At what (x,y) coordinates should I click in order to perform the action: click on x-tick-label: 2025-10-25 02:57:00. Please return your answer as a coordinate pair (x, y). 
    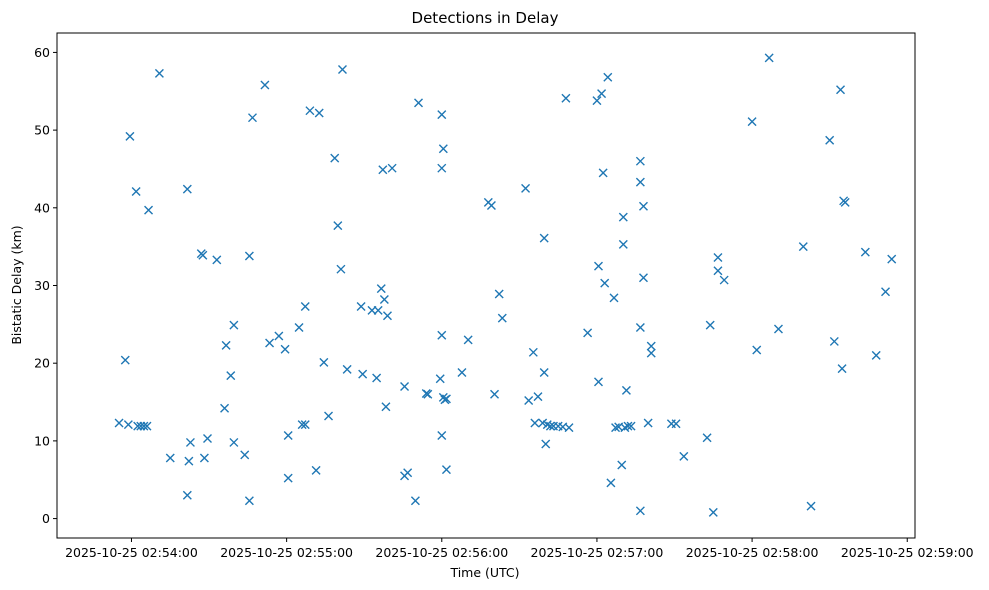
    Looking at the image, I should click on (597, 552).